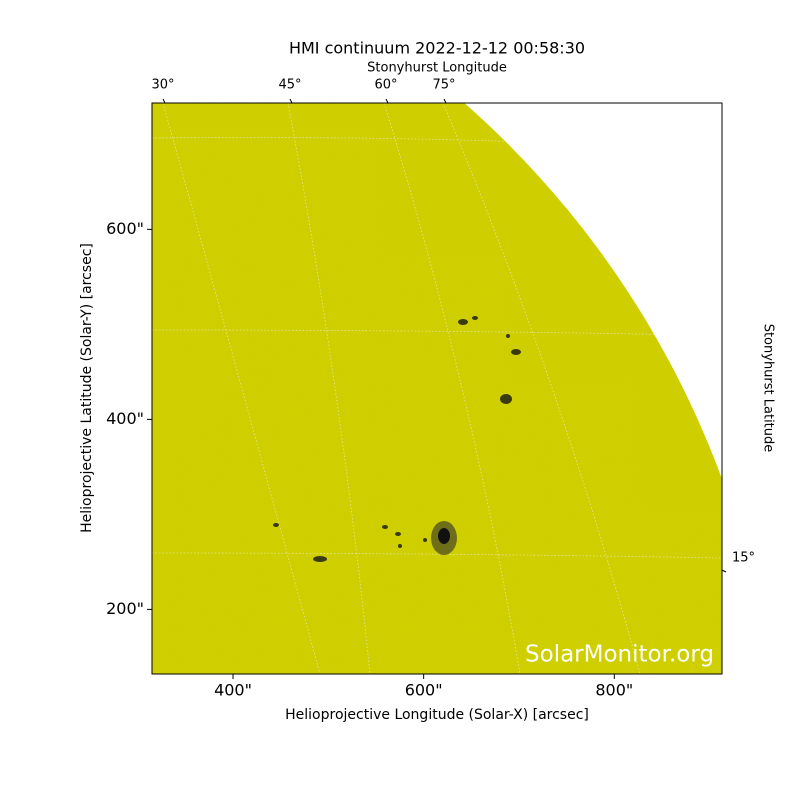 The width and height of the screenshot is (800, 804). Describe the element at coordinates (614, 690) in the screenshot. I see `x-tick-label: 800"` at that location.